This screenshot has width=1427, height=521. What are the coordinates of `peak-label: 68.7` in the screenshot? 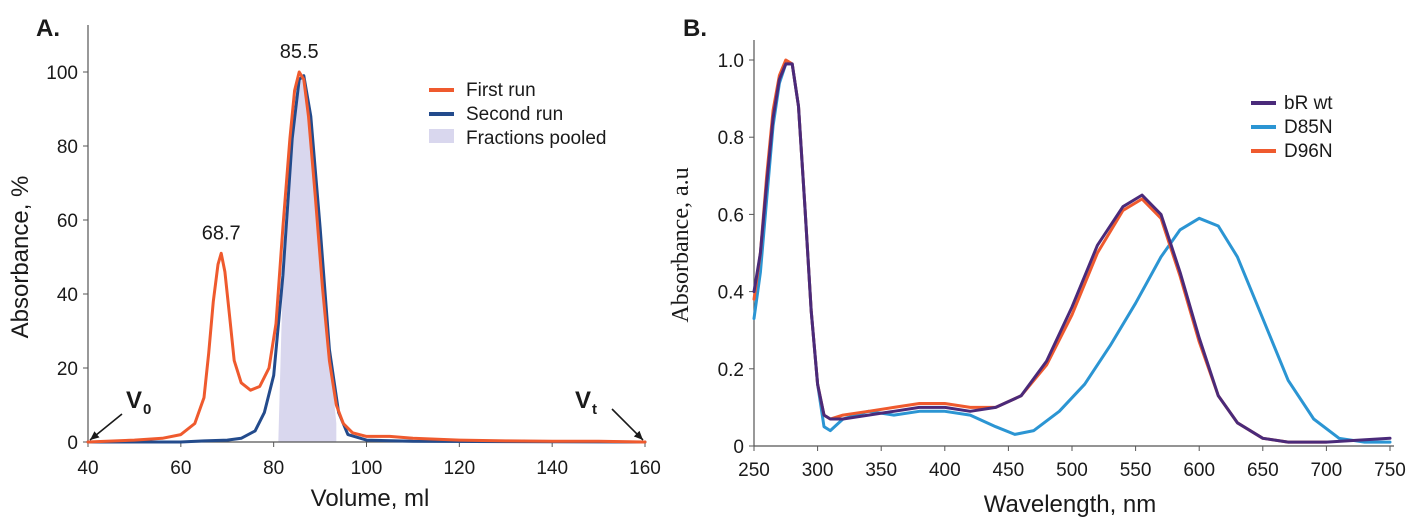 It's located at (221, 233).